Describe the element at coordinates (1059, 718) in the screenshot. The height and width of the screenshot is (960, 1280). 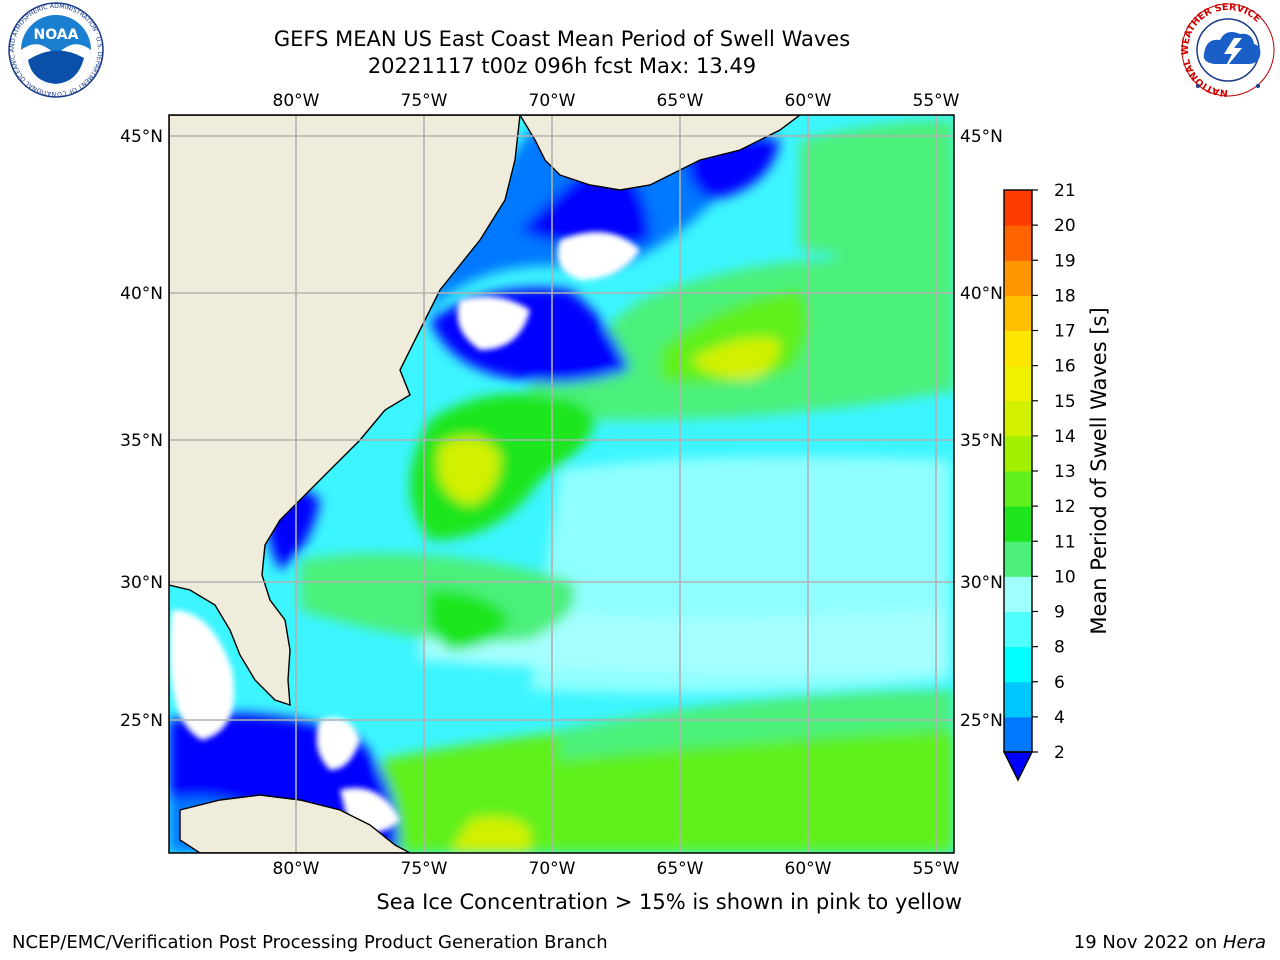
I see `colorbar-tick-label: 4` at that location.